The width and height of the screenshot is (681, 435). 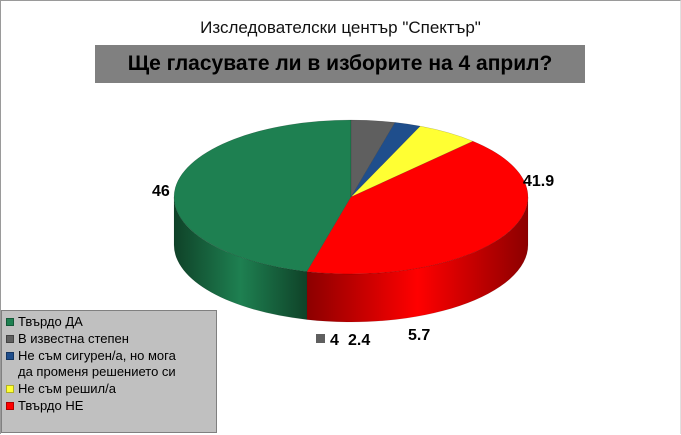 What do you see at coordinates (320, 338) in the screenshot?
I see `data-label-marker` at bounding box center [320, 338].